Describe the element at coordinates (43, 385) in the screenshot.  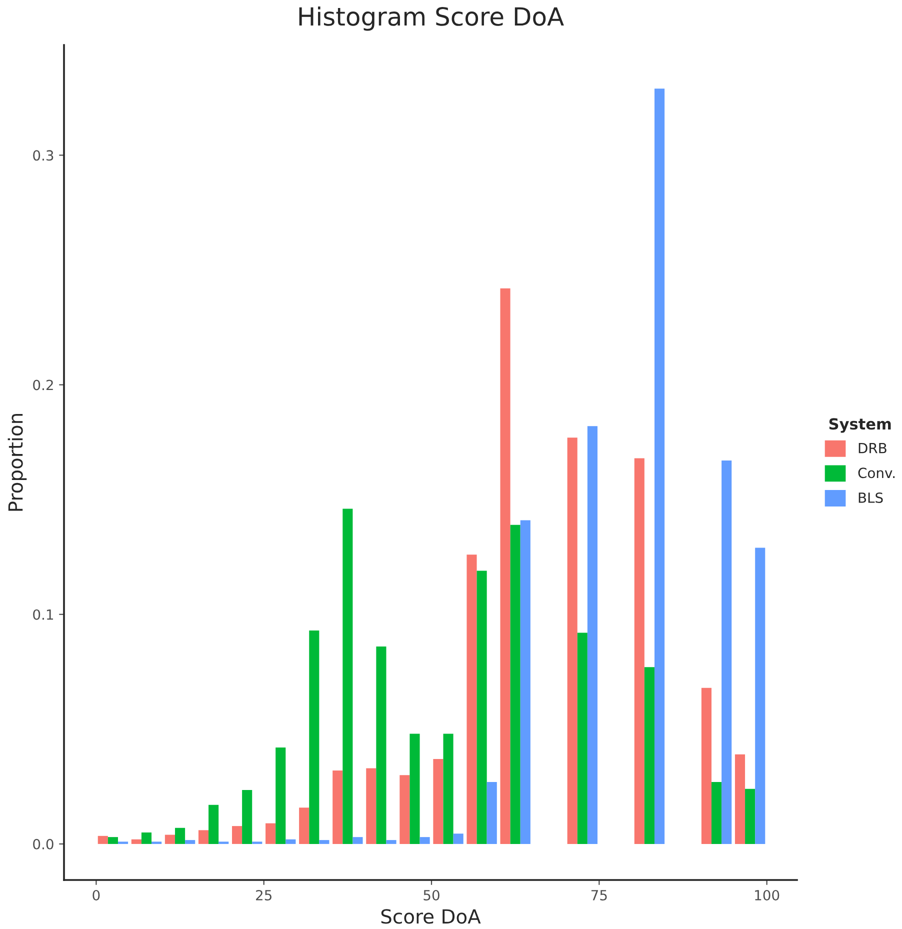
I see `y-tick-label: 0.2` at that location.